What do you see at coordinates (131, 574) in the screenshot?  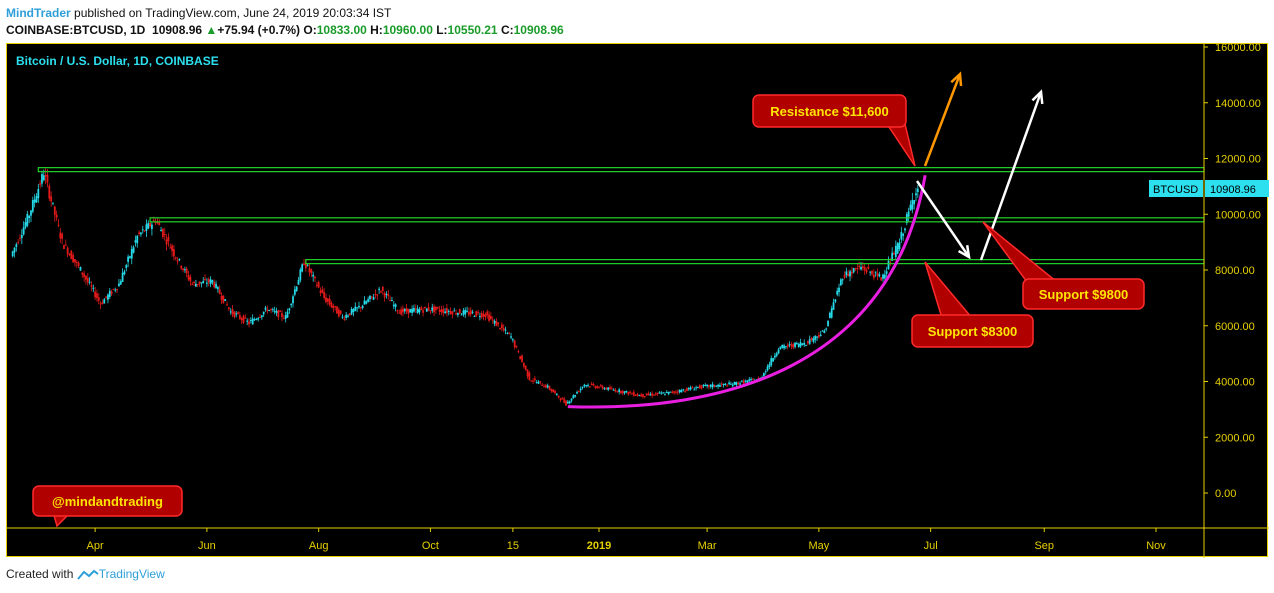 I see `footer-brand: TradingView` at bounding box center [131, 574].